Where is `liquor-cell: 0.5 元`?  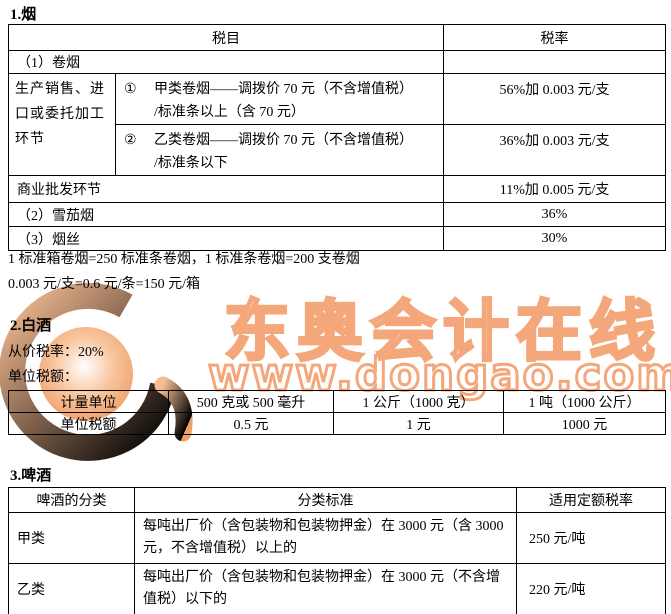 liquor-cell: 0.5 元 is located at coordinates (251, 423).